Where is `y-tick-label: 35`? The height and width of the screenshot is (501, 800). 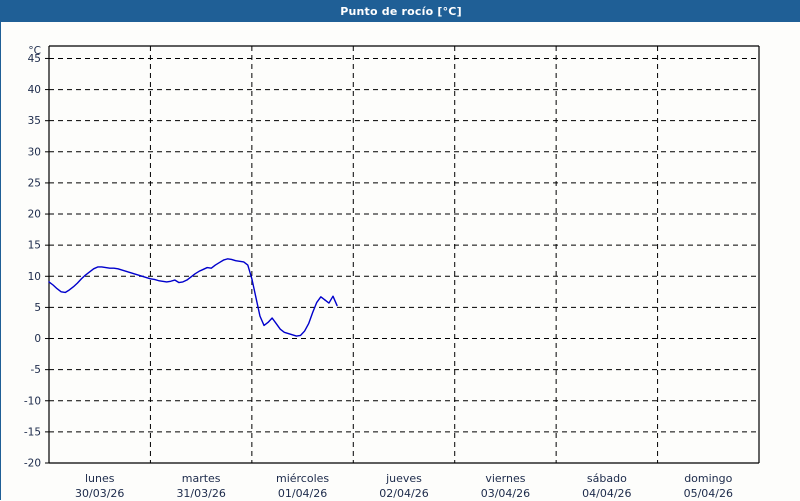
y-tick-label: 35 is located at coordinates (34, 121).